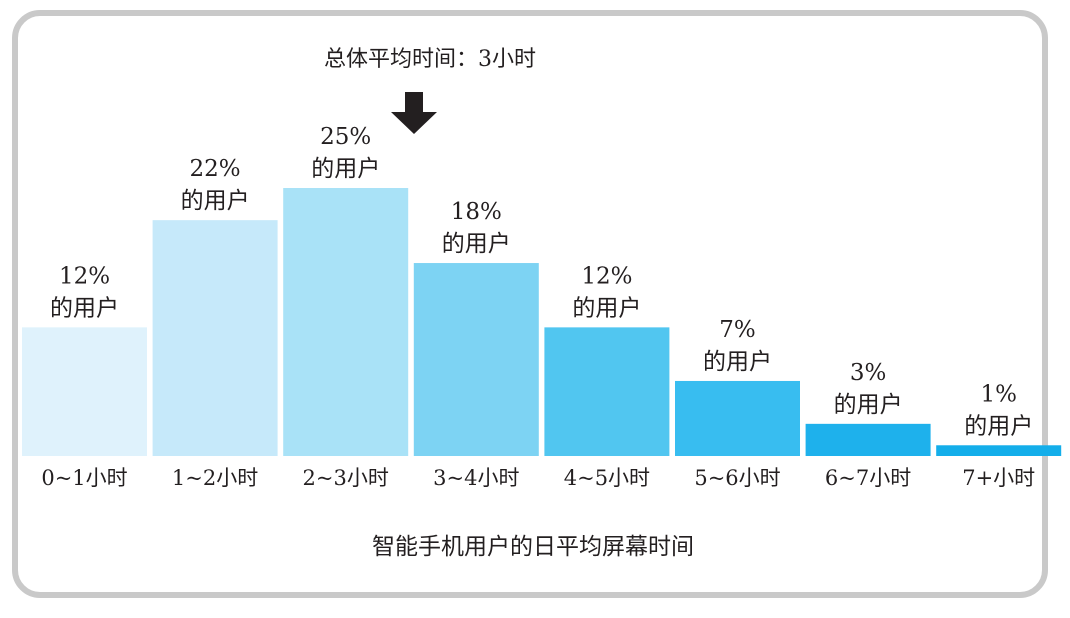 The width and height of the screenshot is (1070, 618). I want to click on x-tick-label-2: 1~2小时, so click(215, 478).